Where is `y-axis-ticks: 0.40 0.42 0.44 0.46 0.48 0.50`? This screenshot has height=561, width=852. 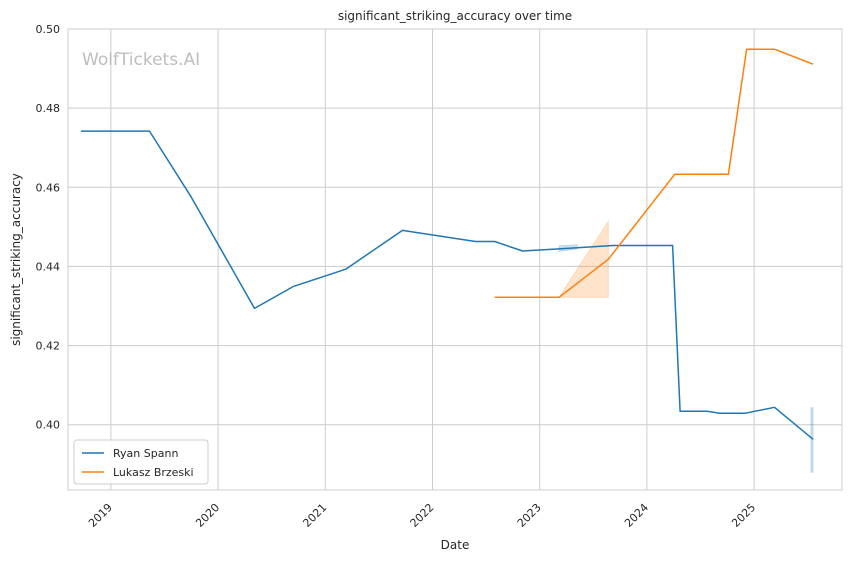 y-axis-ticks: 0.40 0.42 0.44 0.46 0.48 0.50 is located at coordinates (48, 227).